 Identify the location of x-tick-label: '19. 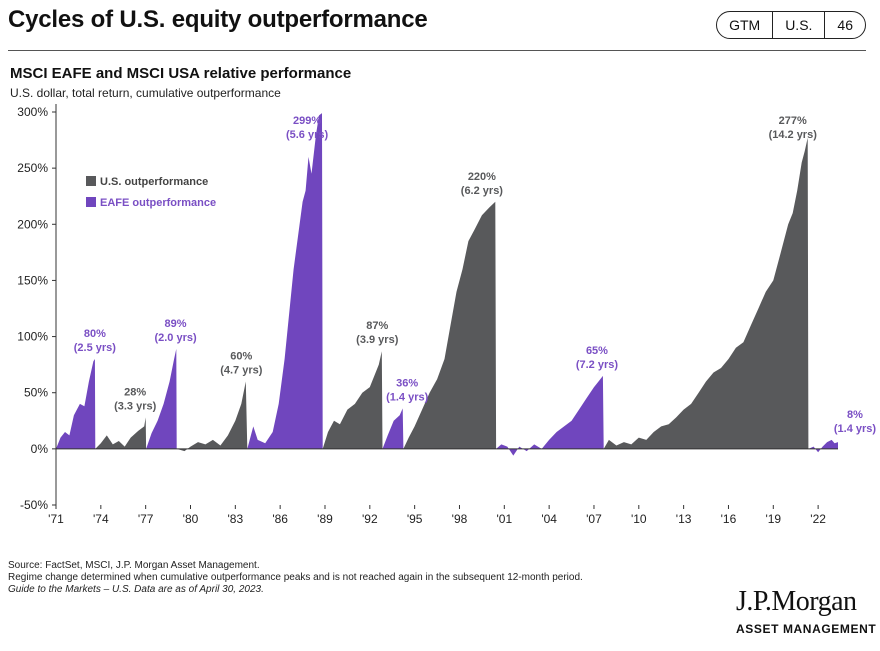
(773, 519).